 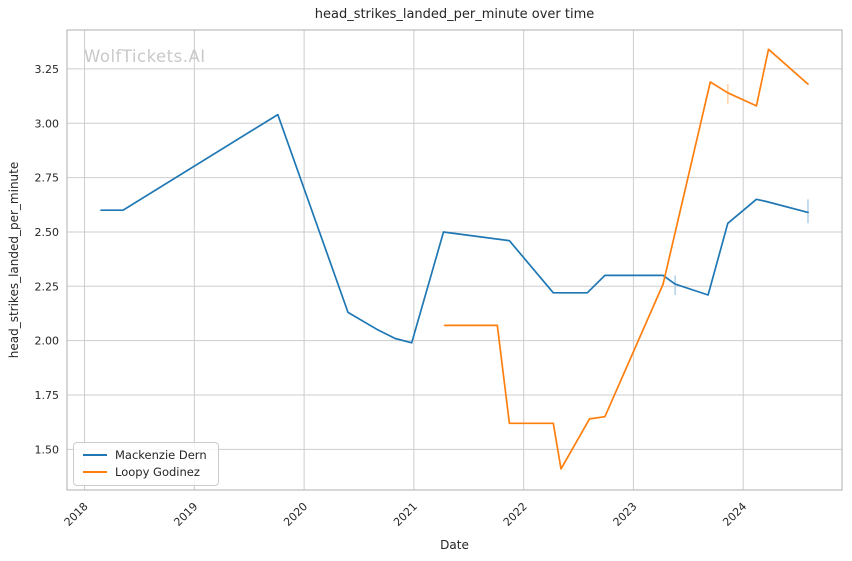 I want to click on watermark: WolfTickets.AI, so click(x=145, y=56).